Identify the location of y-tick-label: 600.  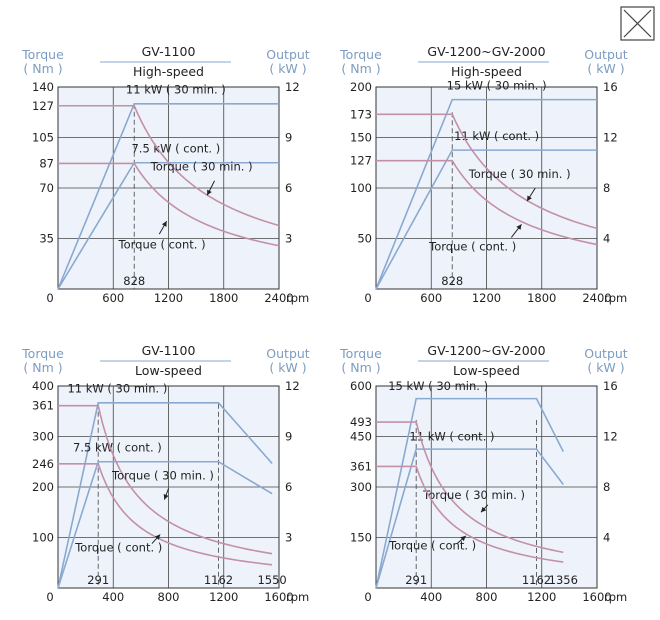
(361, 386).